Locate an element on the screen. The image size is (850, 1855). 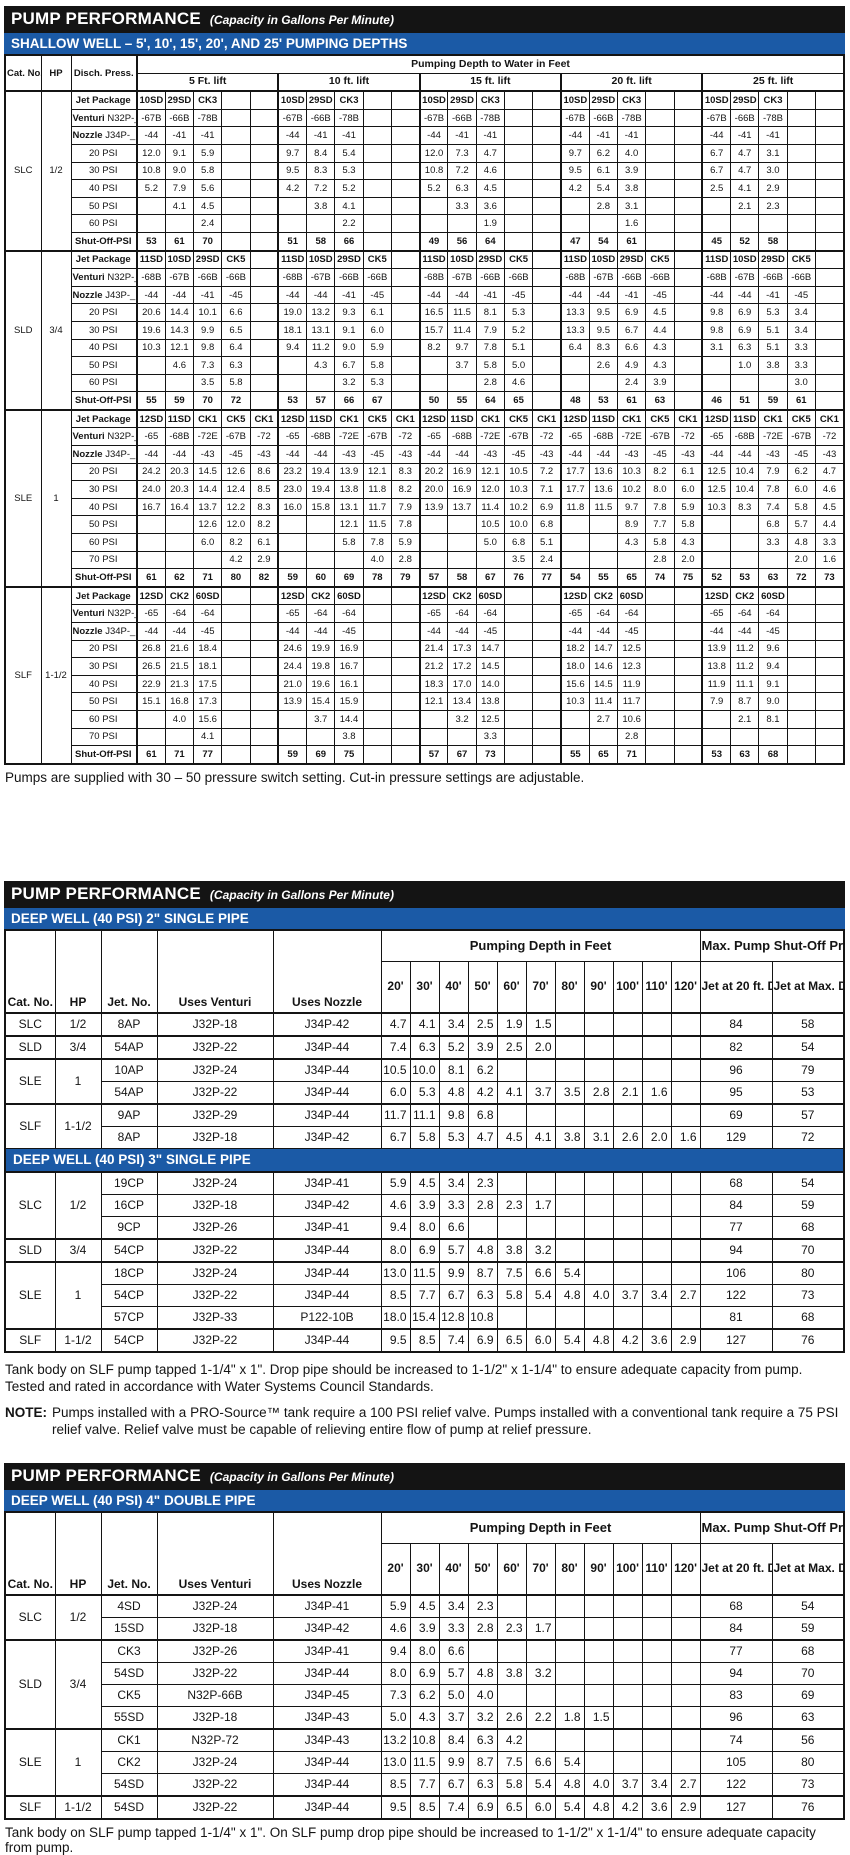
value-cell: 6.1 is located at coordinates (603, 171).